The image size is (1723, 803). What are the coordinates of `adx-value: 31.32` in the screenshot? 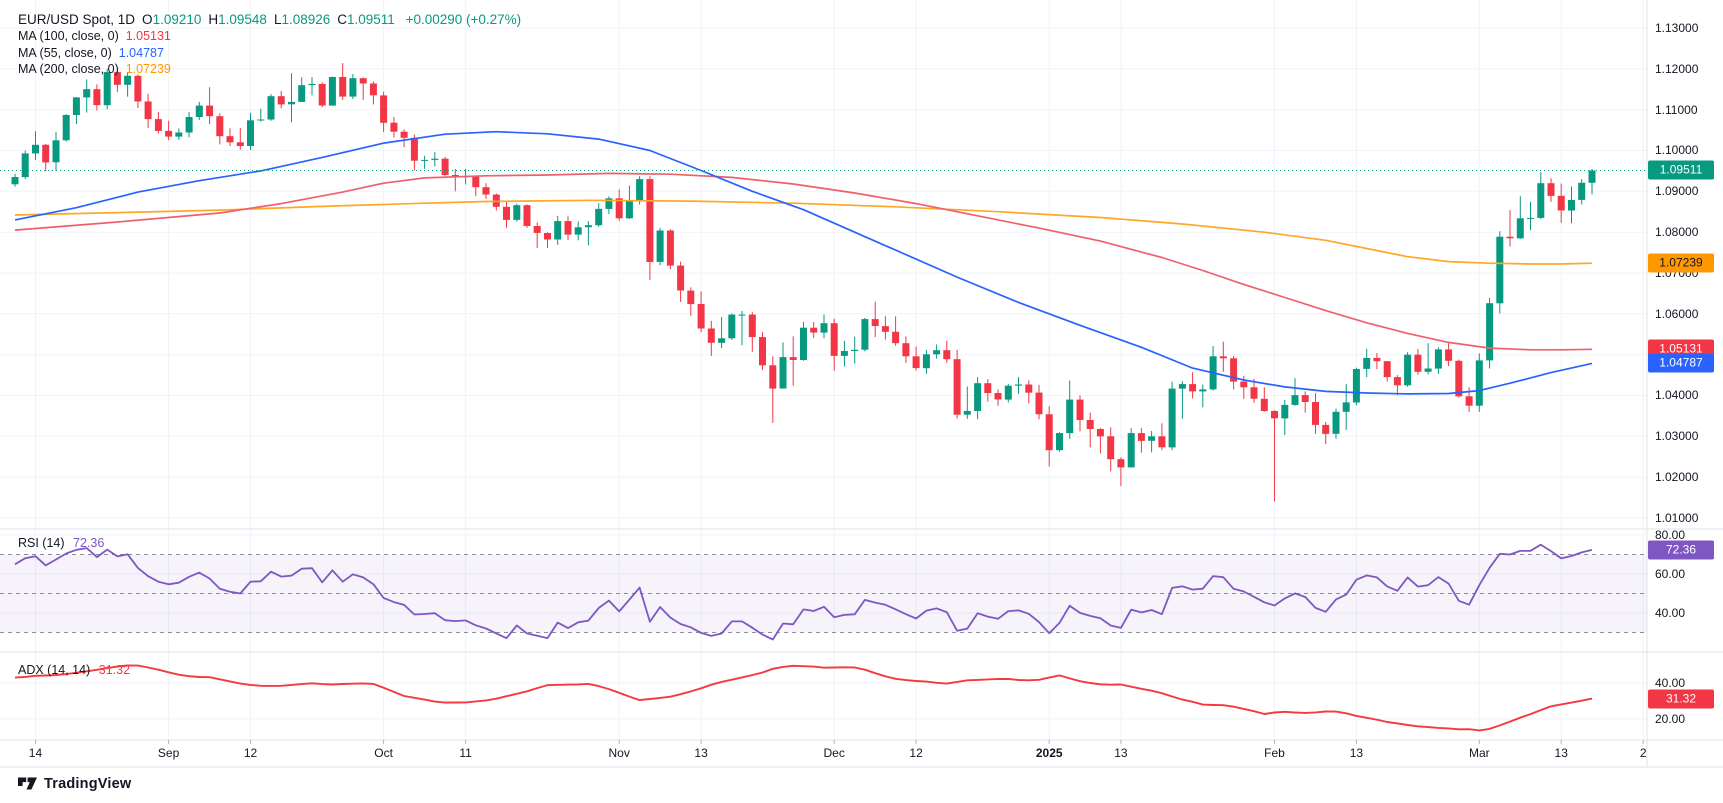 It's located at (114, 670).